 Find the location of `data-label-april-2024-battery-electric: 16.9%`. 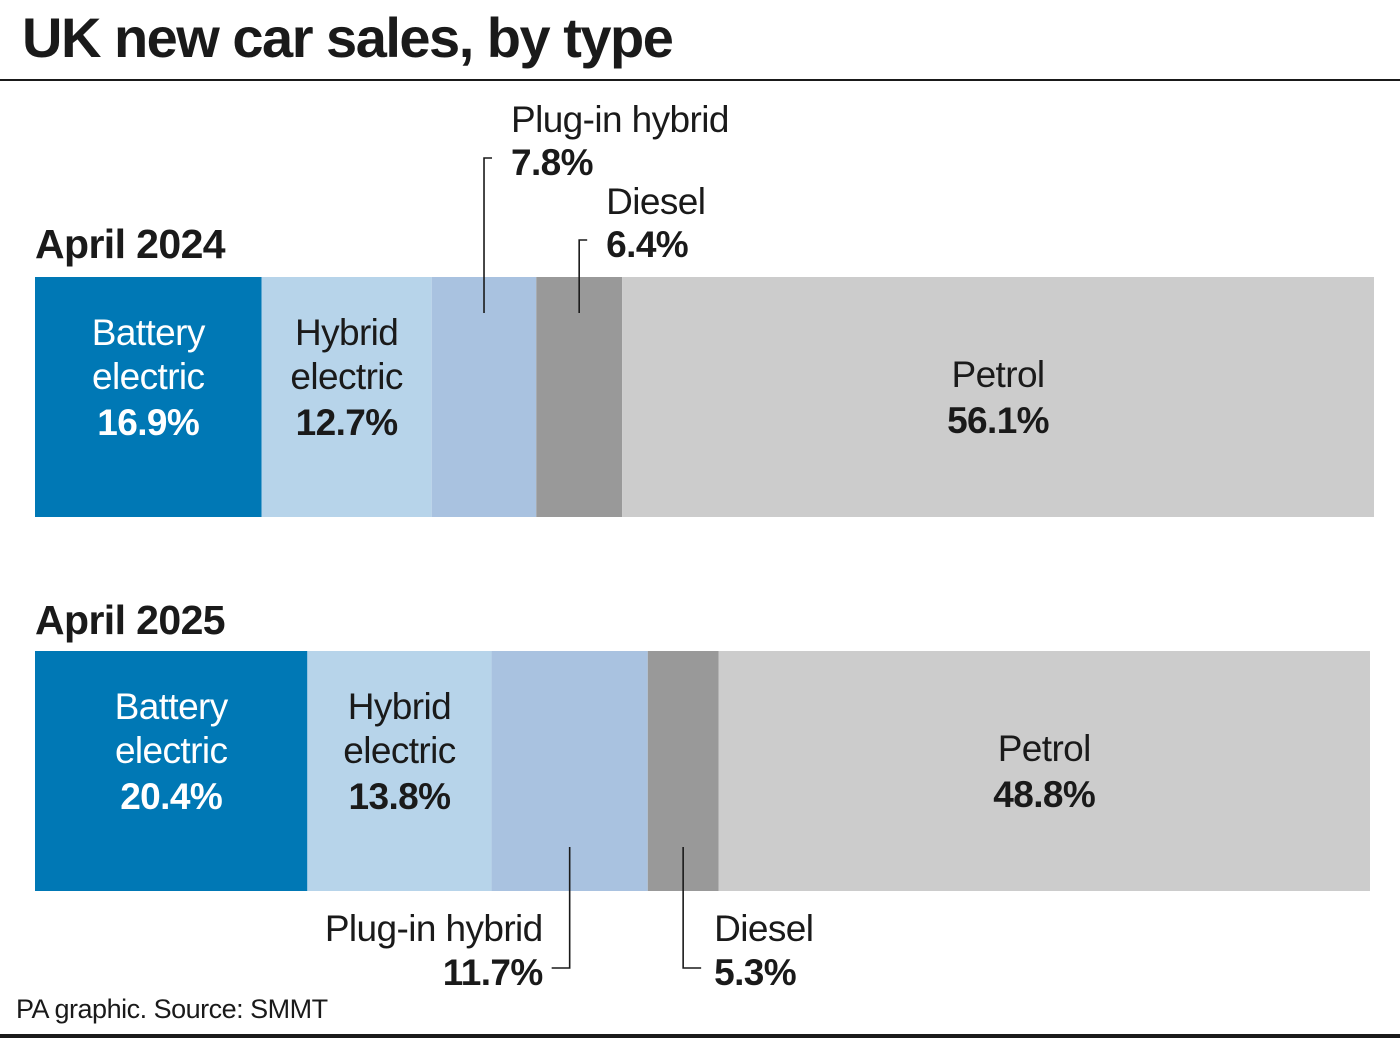

data-label-april-2024-battery-electric: 16.9% is located at coordinates (148, 422).